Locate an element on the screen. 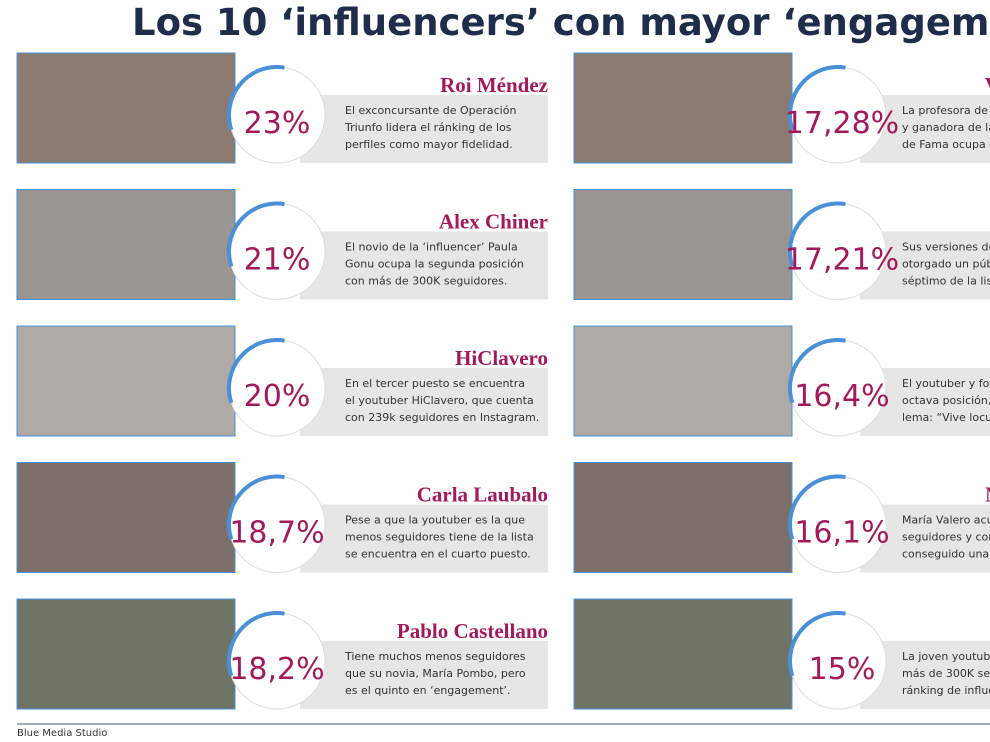 This screenshot has height=742, width=990. description-line: conseguido una is located at coordinates (945, 554).